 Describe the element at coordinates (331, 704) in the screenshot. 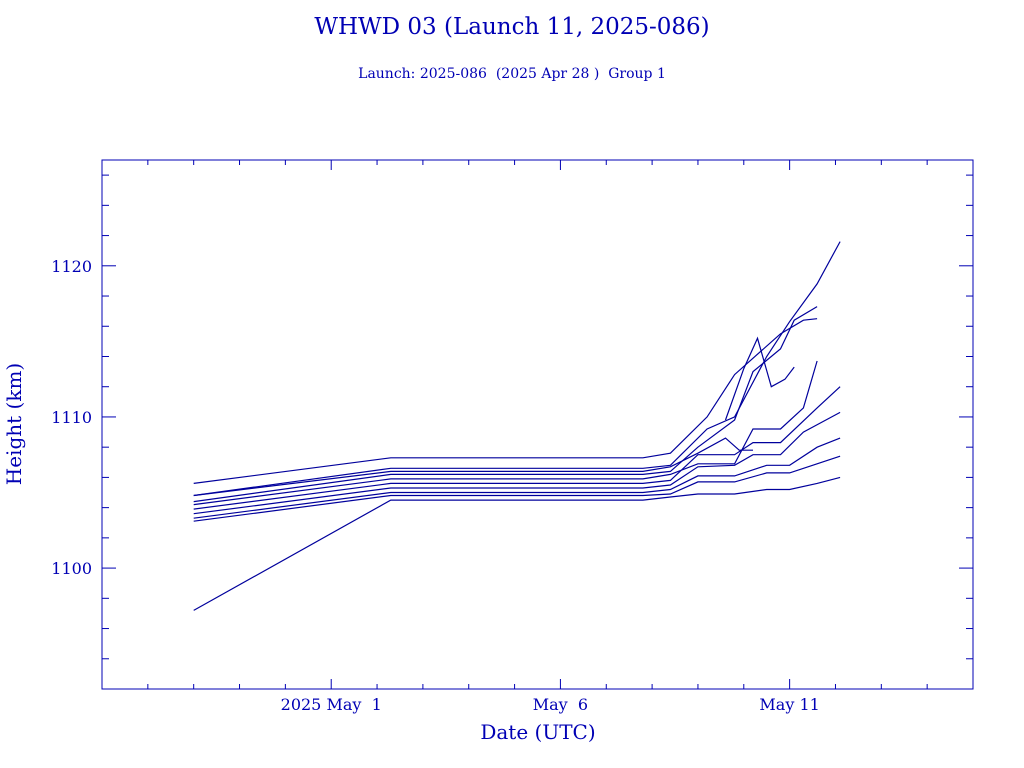

I see `x-tick-label: 2025 May 1` at that location.